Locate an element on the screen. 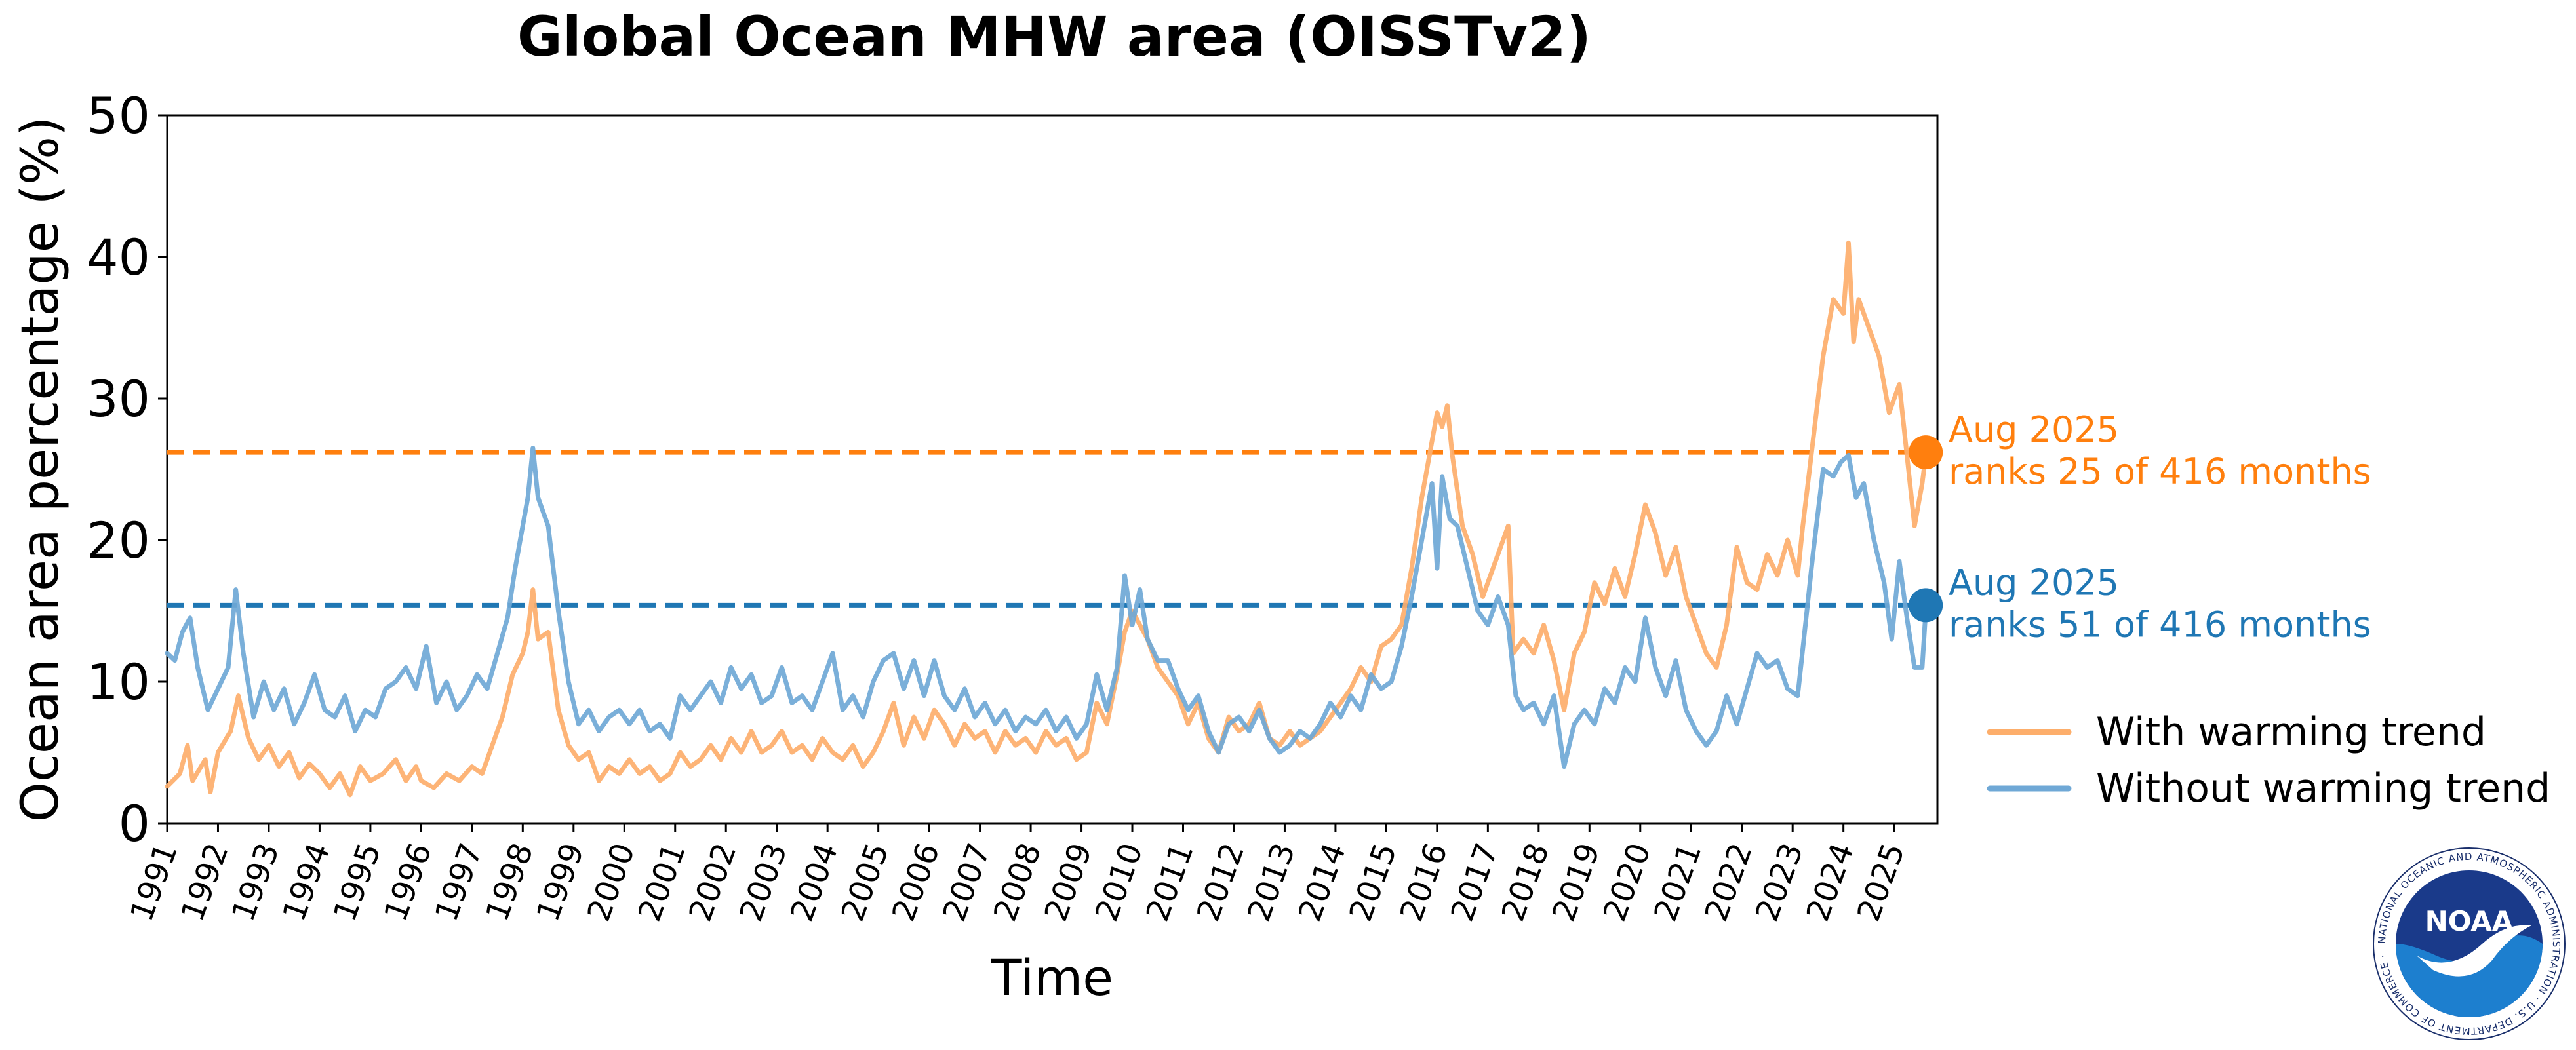 The height and width of the screenshot is (1050, 2576). chart-title: Global Ocean MHW area (OISSTv2) is located at coordinates (1054, 37).